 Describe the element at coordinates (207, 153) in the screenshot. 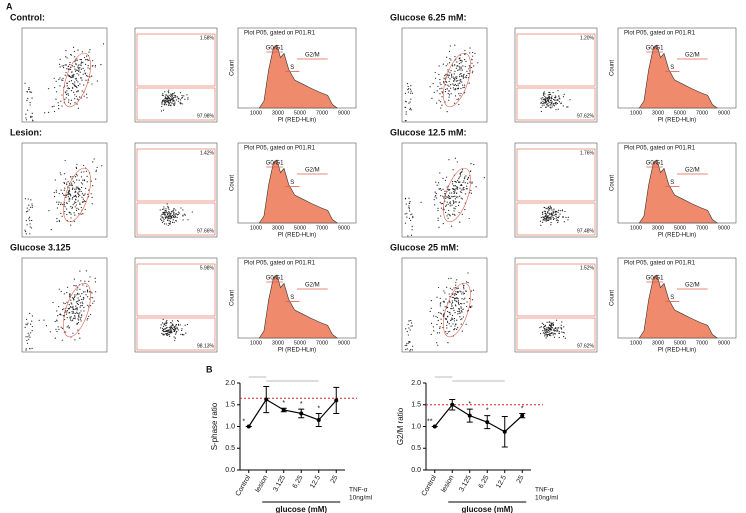

I see `gate-percentage: 1.42%` at that location.